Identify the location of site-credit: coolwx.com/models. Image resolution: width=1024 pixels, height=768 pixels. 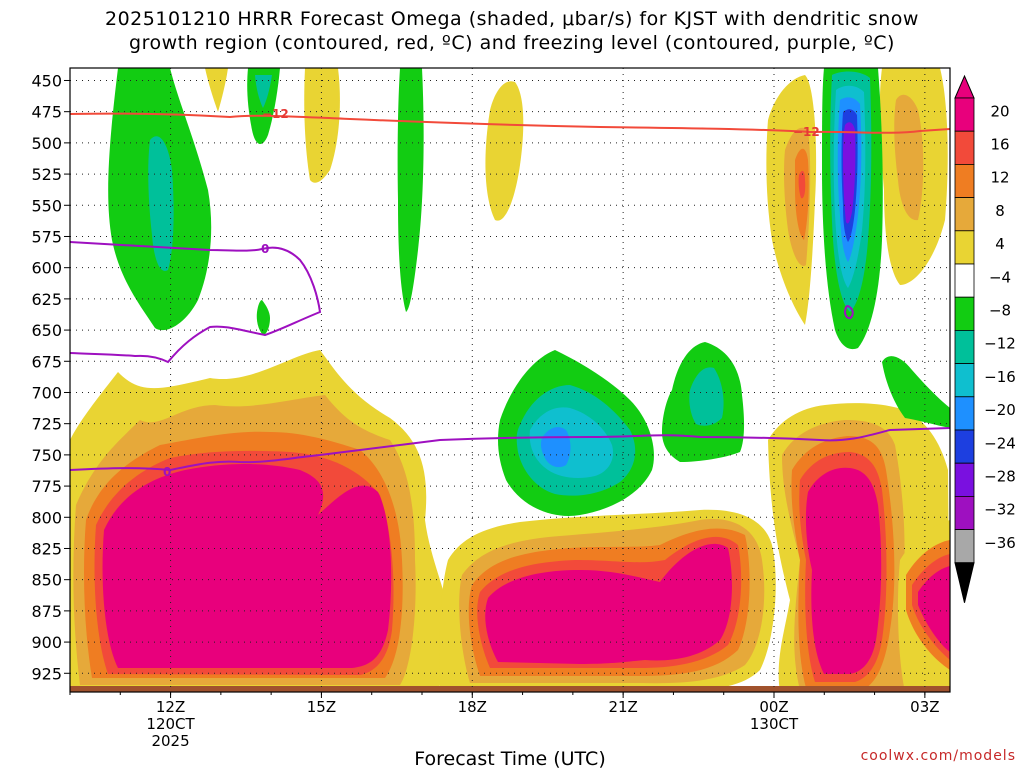
(938, 756).